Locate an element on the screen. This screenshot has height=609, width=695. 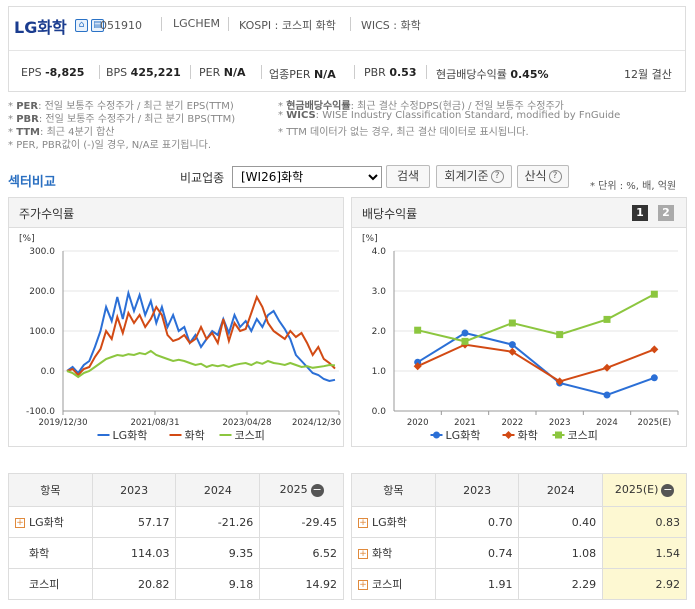
note-pbr: * PBR: 전일 보통주 수정주가 / 최근 분기 BPS(TTM) is located at coordinates (122, 119).